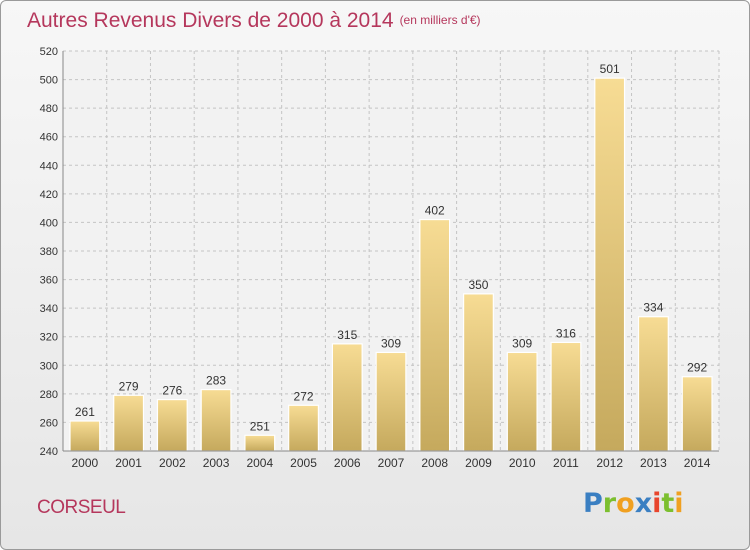 This screenshot has width=750, height=550. I want to click on data-label: 279, so click(129, 386).